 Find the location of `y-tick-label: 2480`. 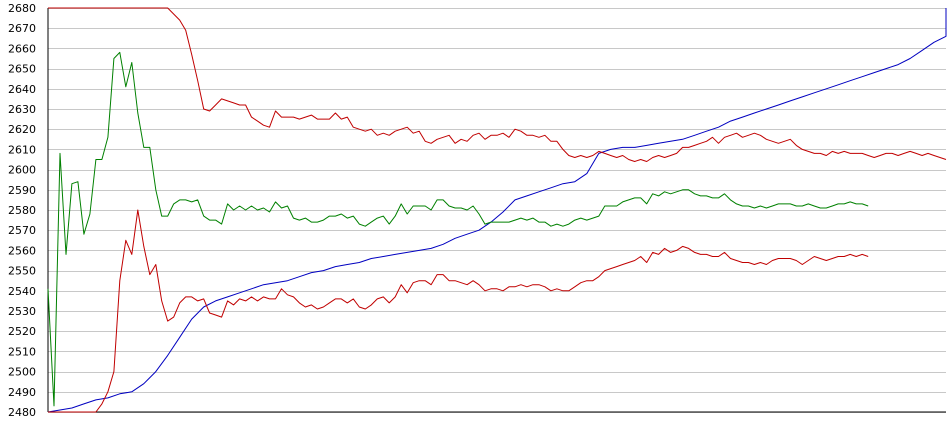

y-tick-label: 2480 is located at coordinates (22, 412).